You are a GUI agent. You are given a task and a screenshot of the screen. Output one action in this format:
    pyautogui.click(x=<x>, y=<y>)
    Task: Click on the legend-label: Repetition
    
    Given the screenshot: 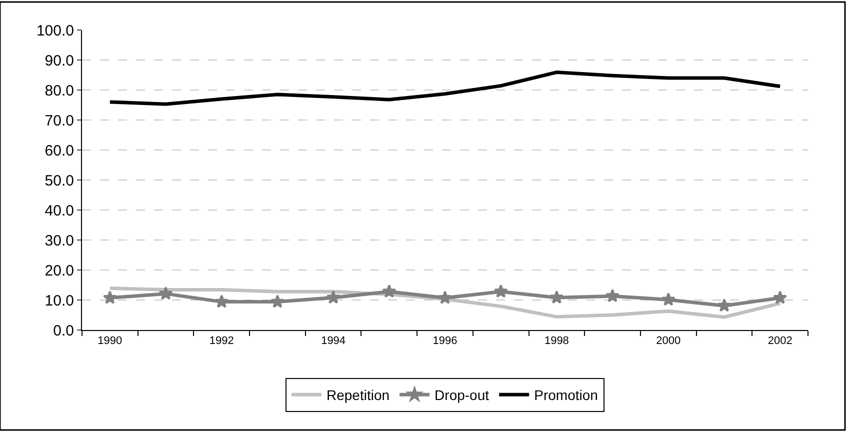 What is the action you would take?
    pyautogui.click(x=358, y=395)
    